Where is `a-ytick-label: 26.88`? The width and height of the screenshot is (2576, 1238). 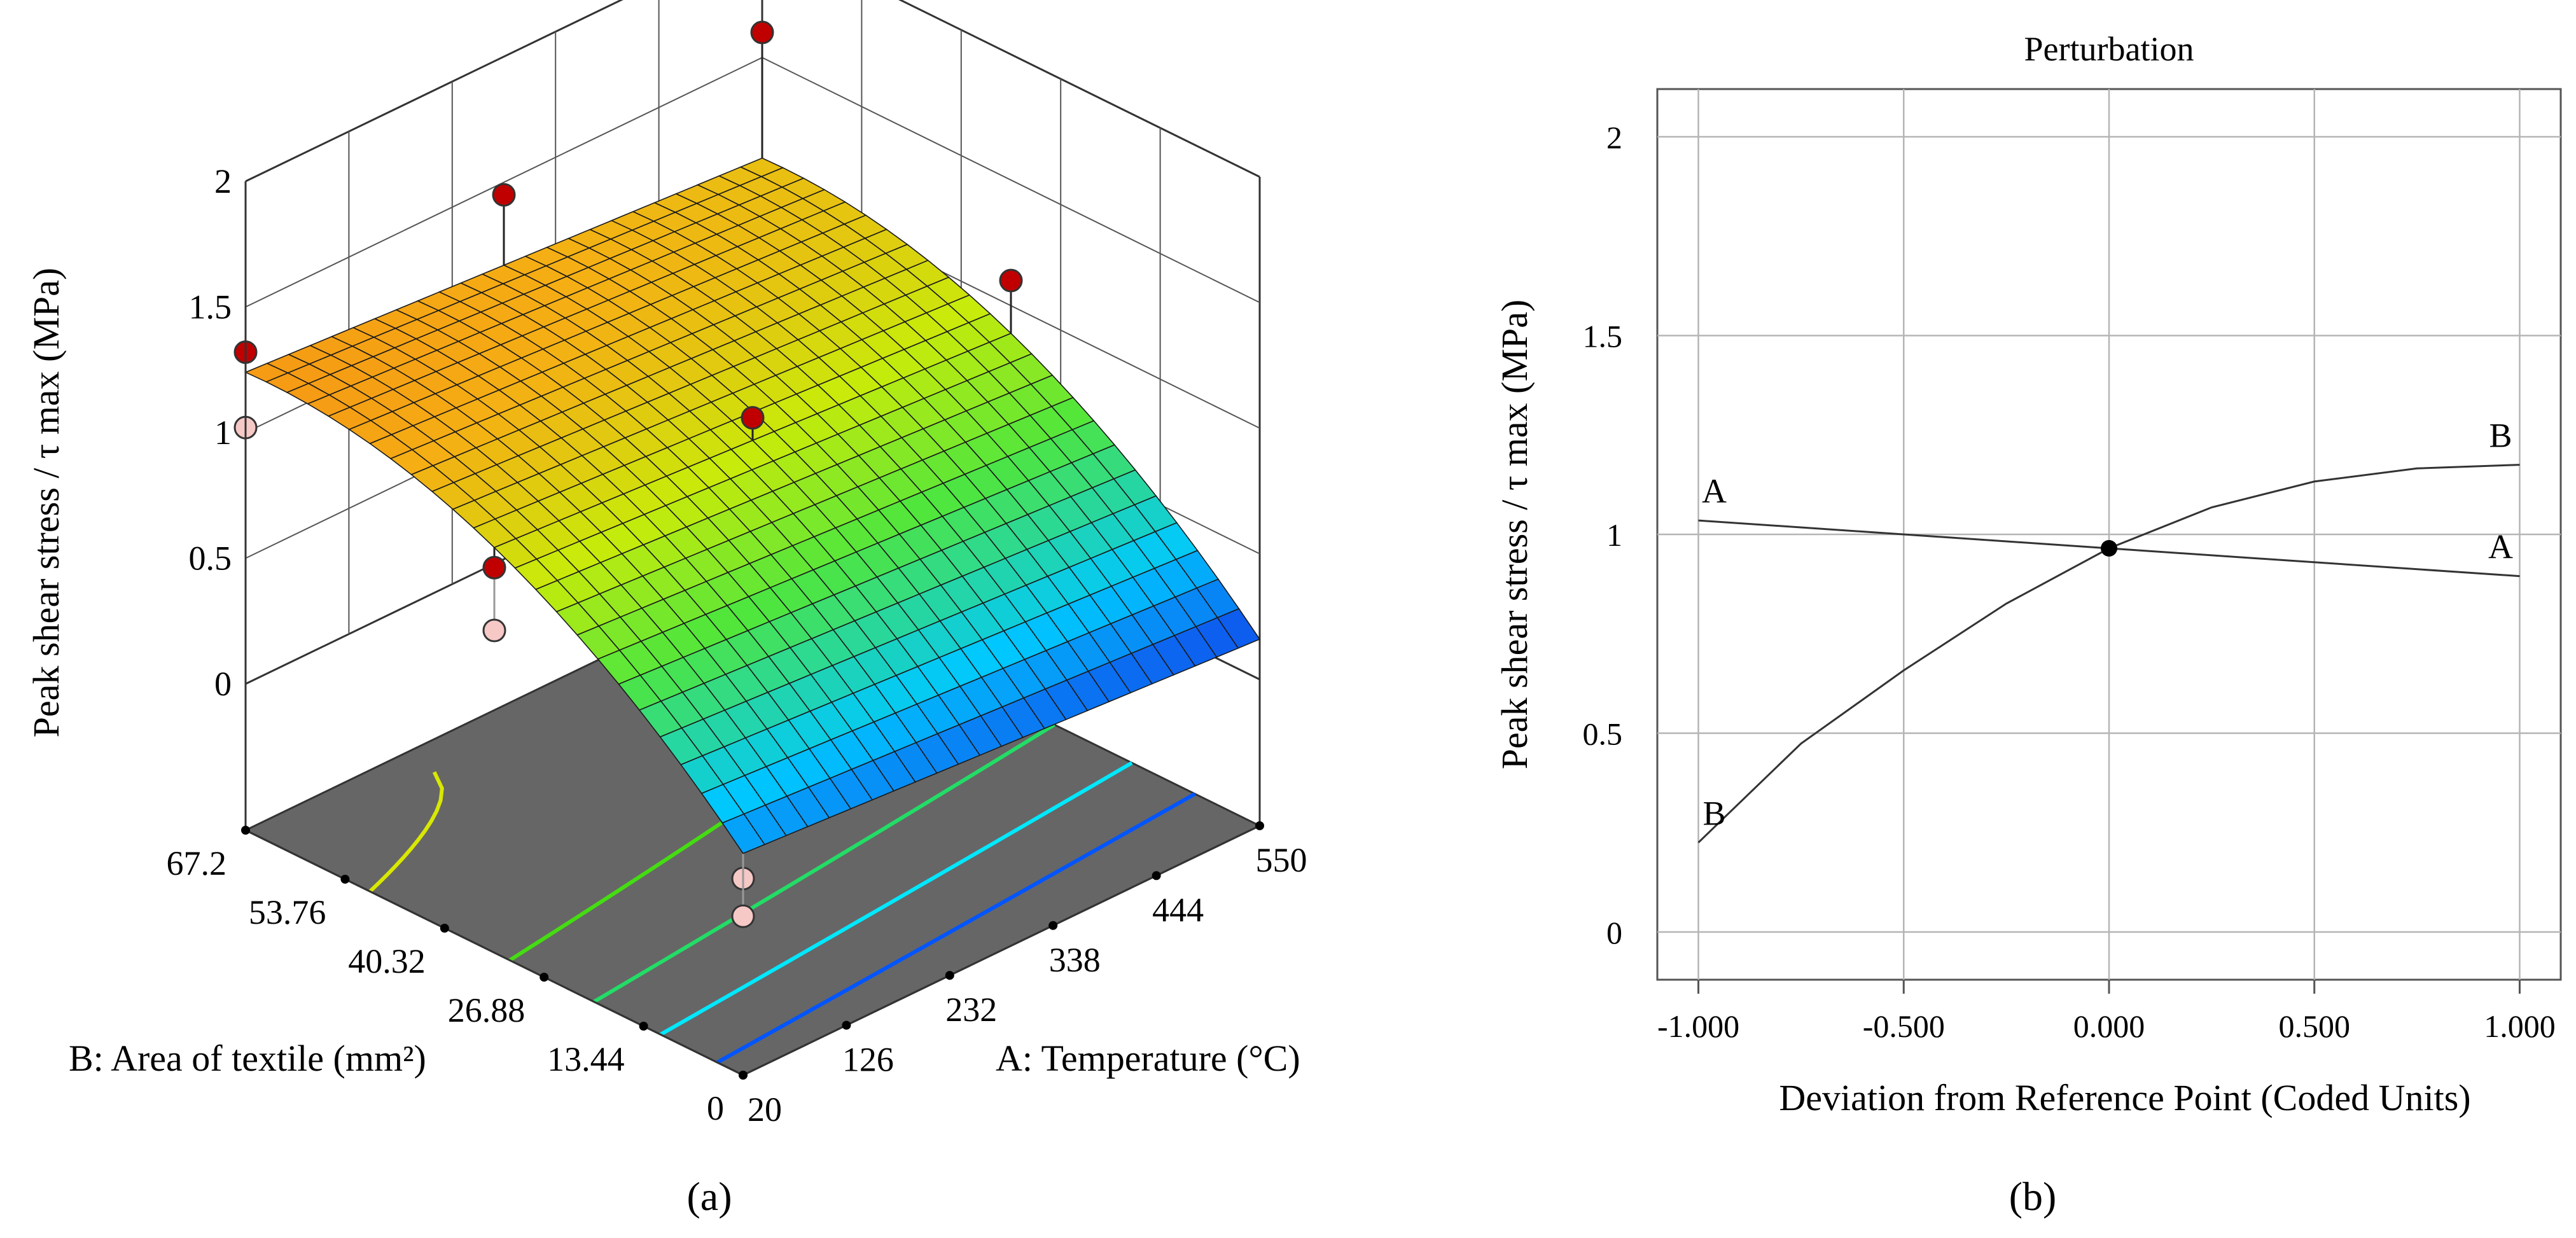 a-ytick-label: 26.88 is located at coordinates (487, 1010).